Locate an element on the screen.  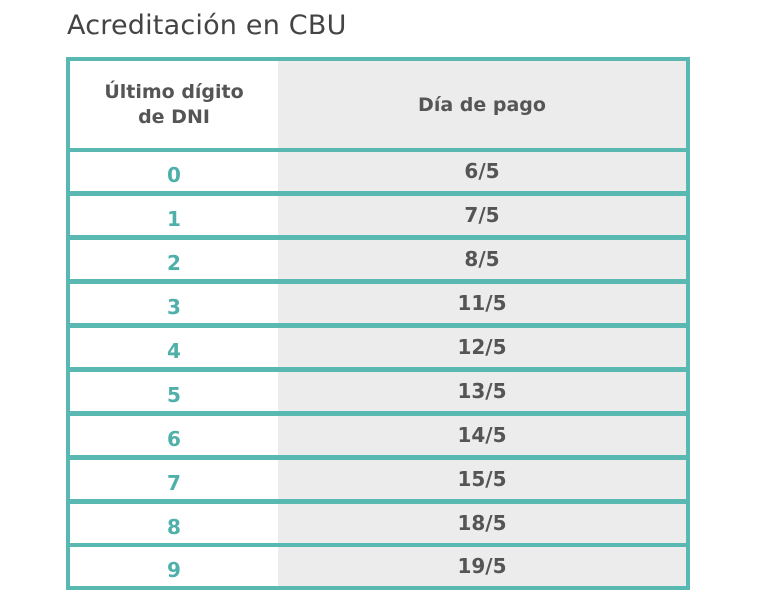
payment-date-cell: 15/5 is located at coordinates (482, 479).